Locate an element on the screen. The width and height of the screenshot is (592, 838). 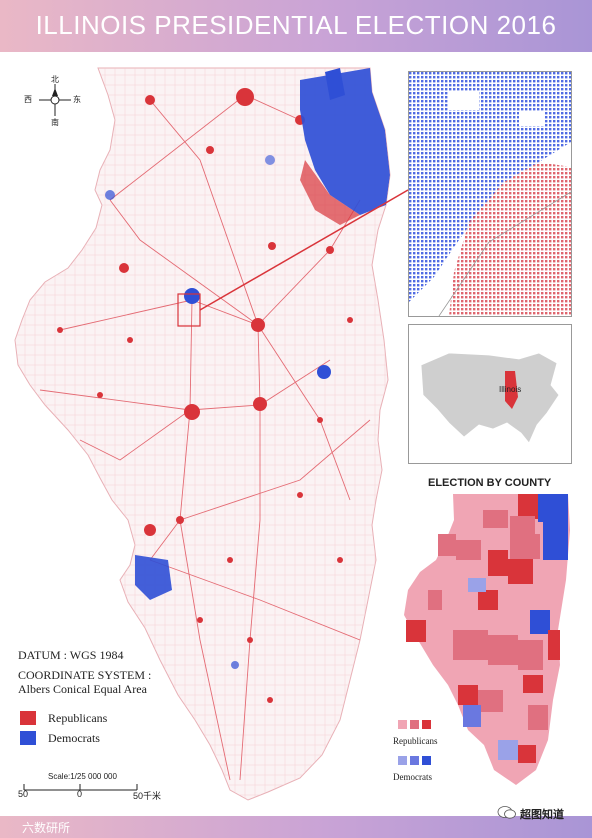
scale-mid: 0 is located at coordinates (80, 794).